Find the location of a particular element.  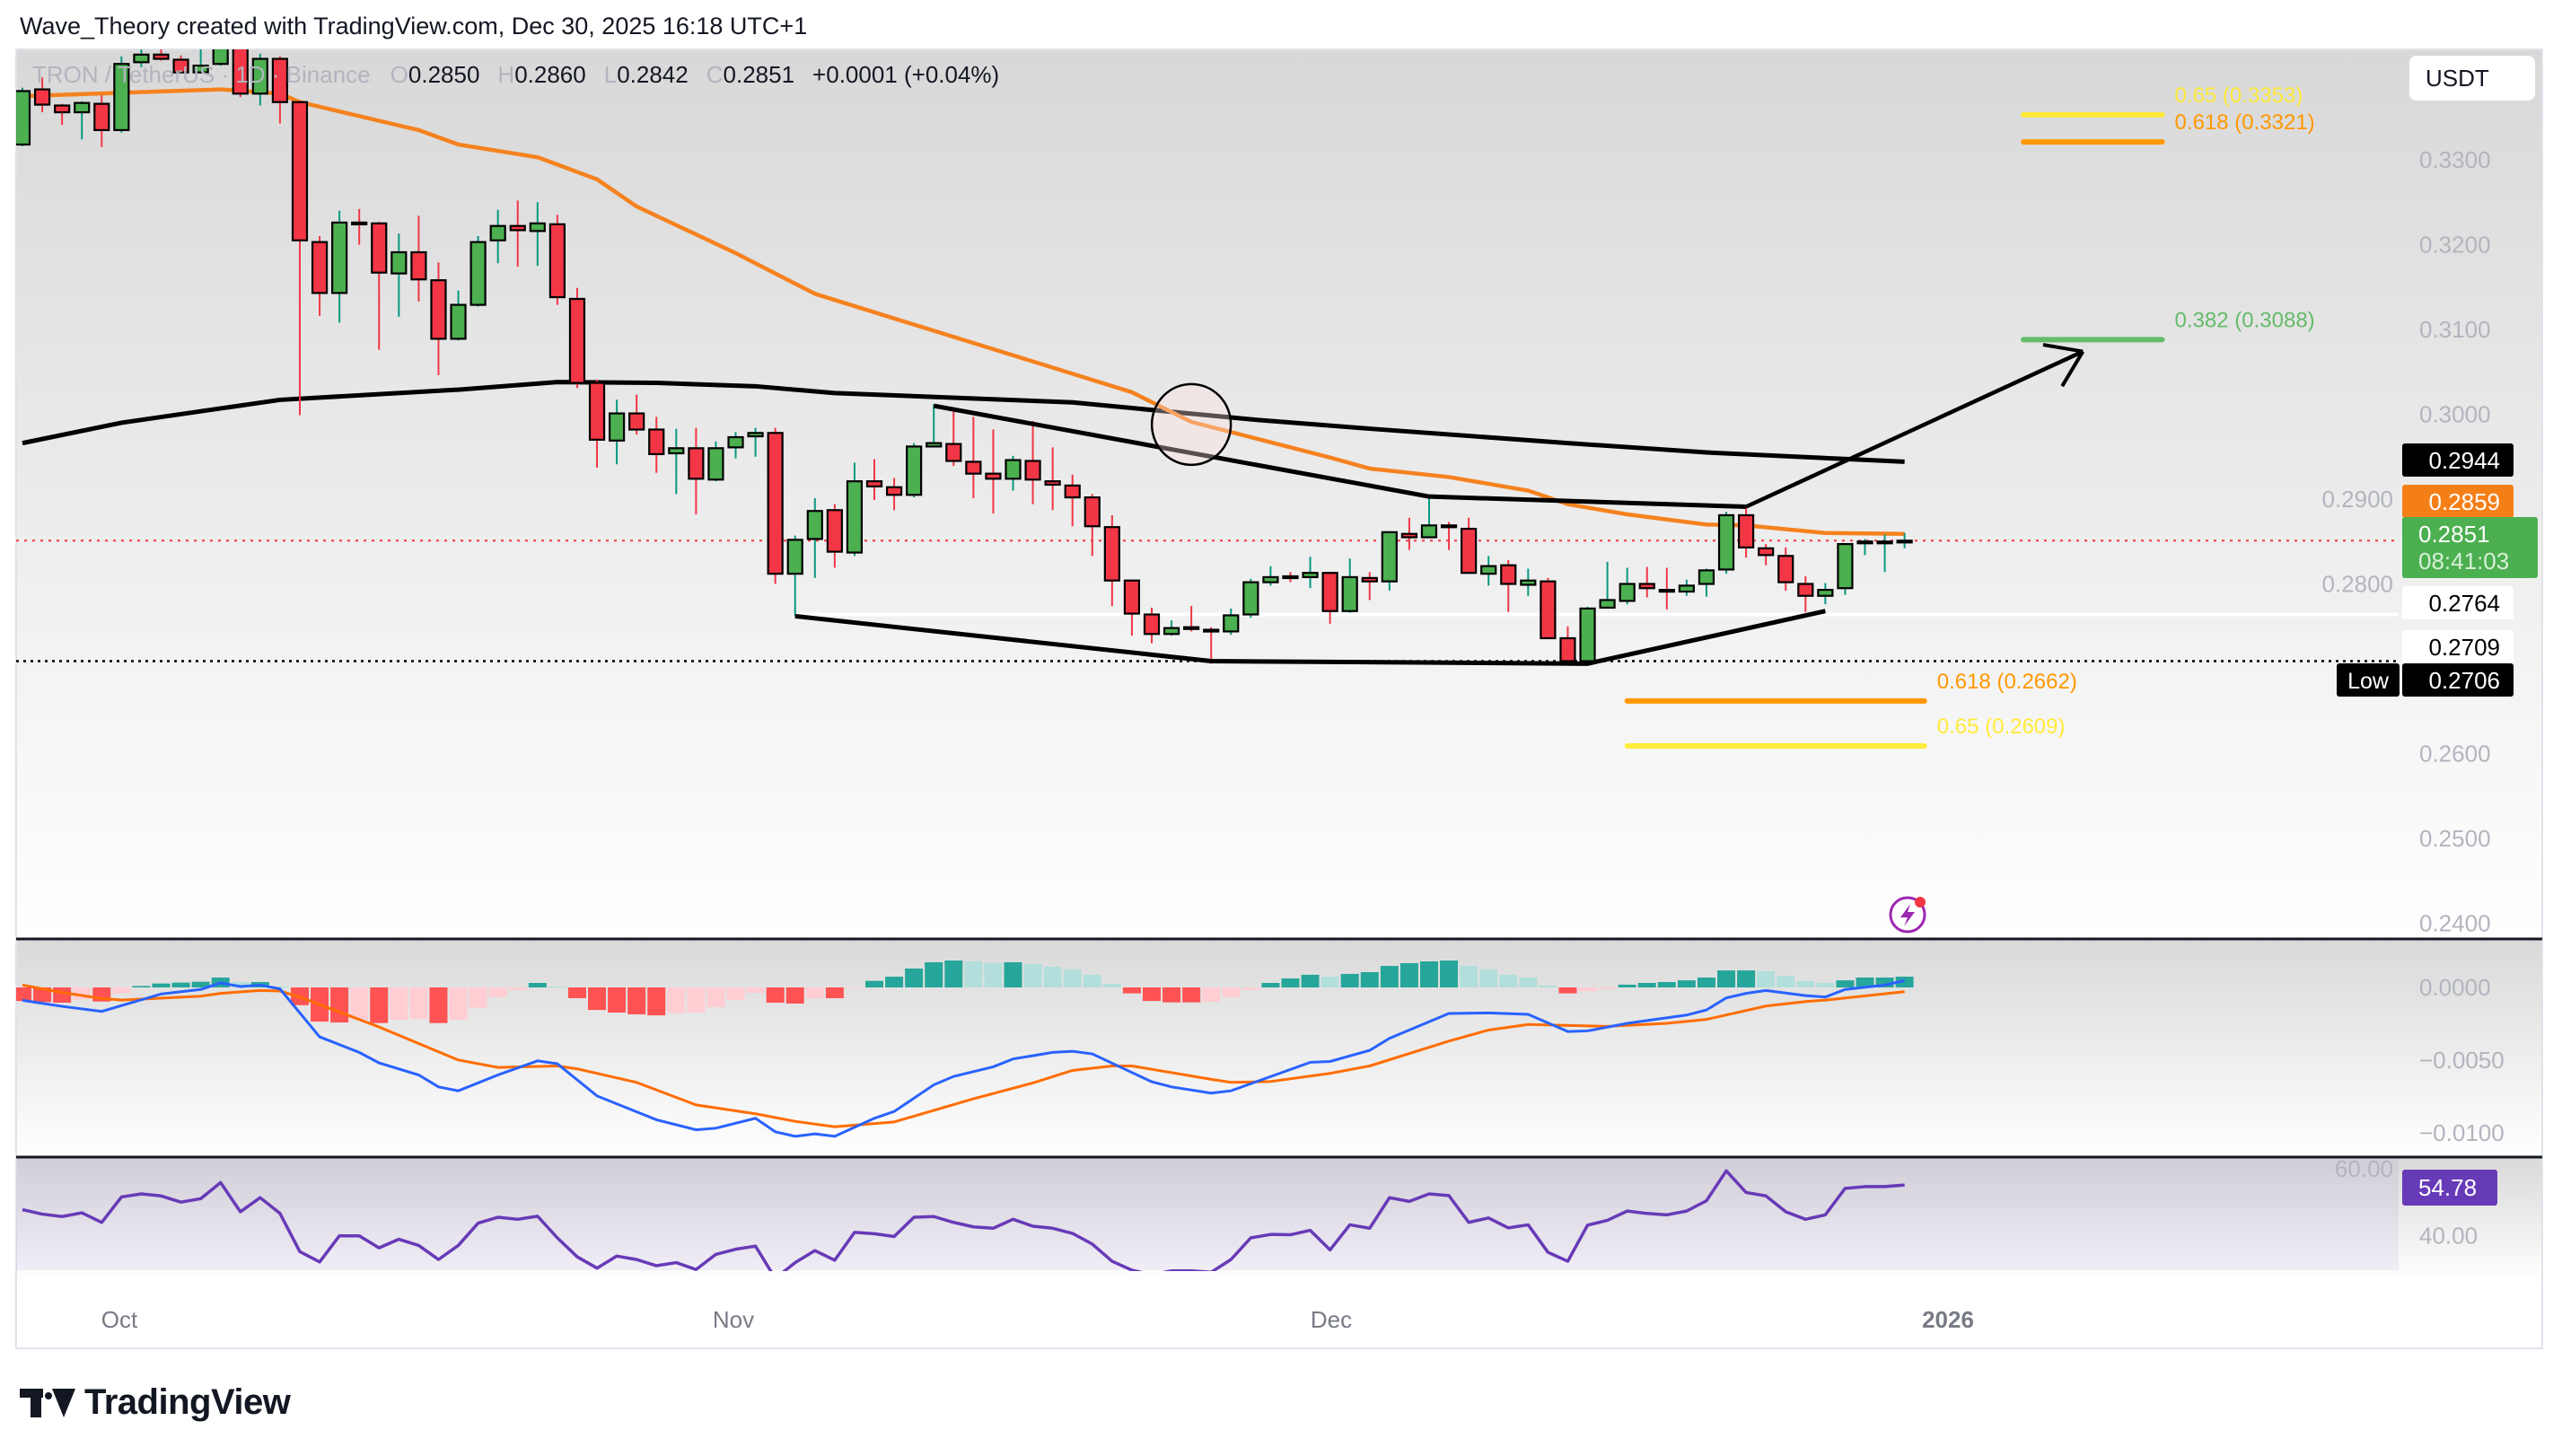

macd-line is located at coordinates (963, 1058).